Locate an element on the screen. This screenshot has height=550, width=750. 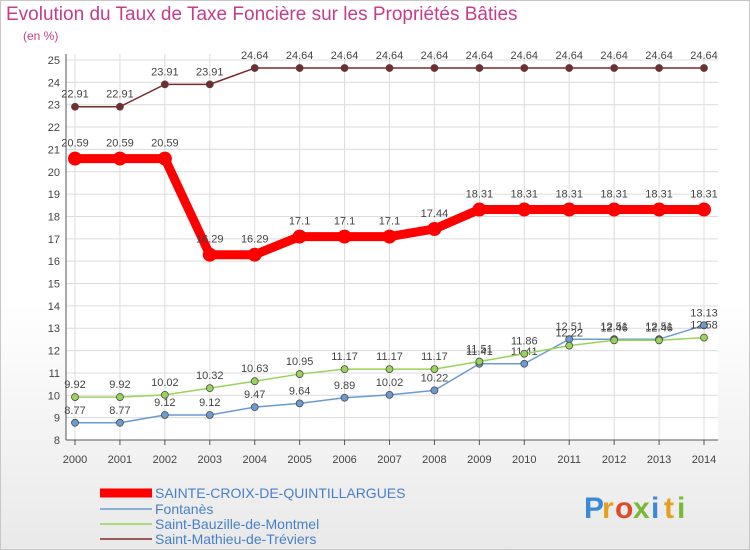
y-tick-label: 23 is located at coordinates (54, 106).